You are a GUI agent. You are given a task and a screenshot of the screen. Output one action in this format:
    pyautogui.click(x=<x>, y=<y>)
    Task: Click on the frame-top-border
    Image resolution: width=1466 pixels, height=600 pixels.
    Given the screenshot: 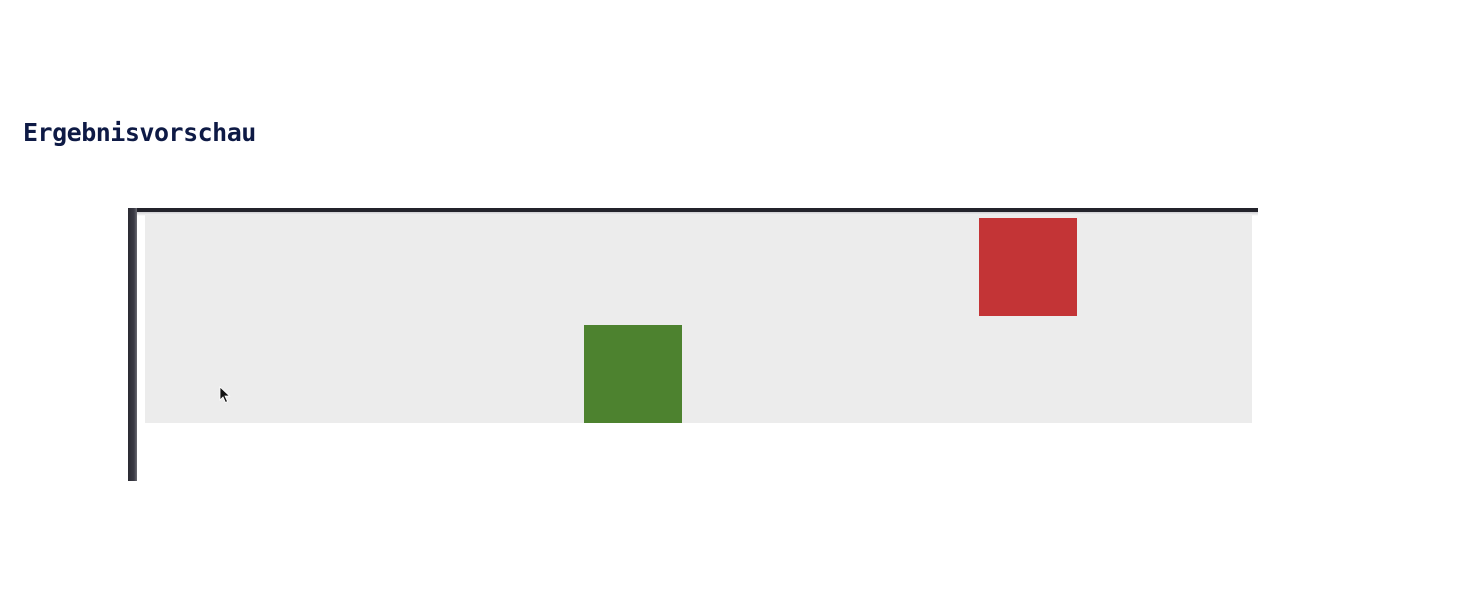 What is the action you would take?
    pyautogui.click(x=693, y=210)
    